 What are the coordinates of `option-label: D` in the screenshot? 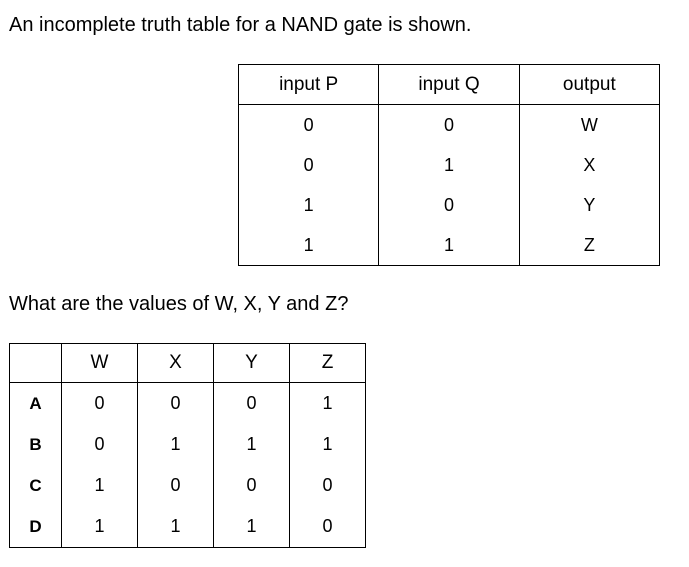 It's located at (35, 527).